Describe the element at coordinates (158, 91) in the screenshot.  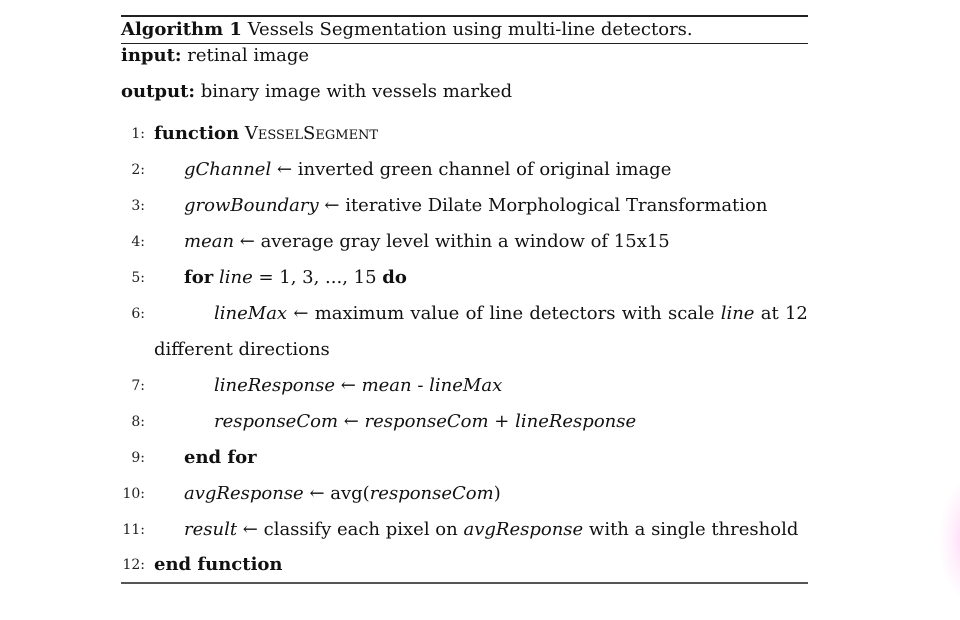
I see `output-keyword: output:` at that location.